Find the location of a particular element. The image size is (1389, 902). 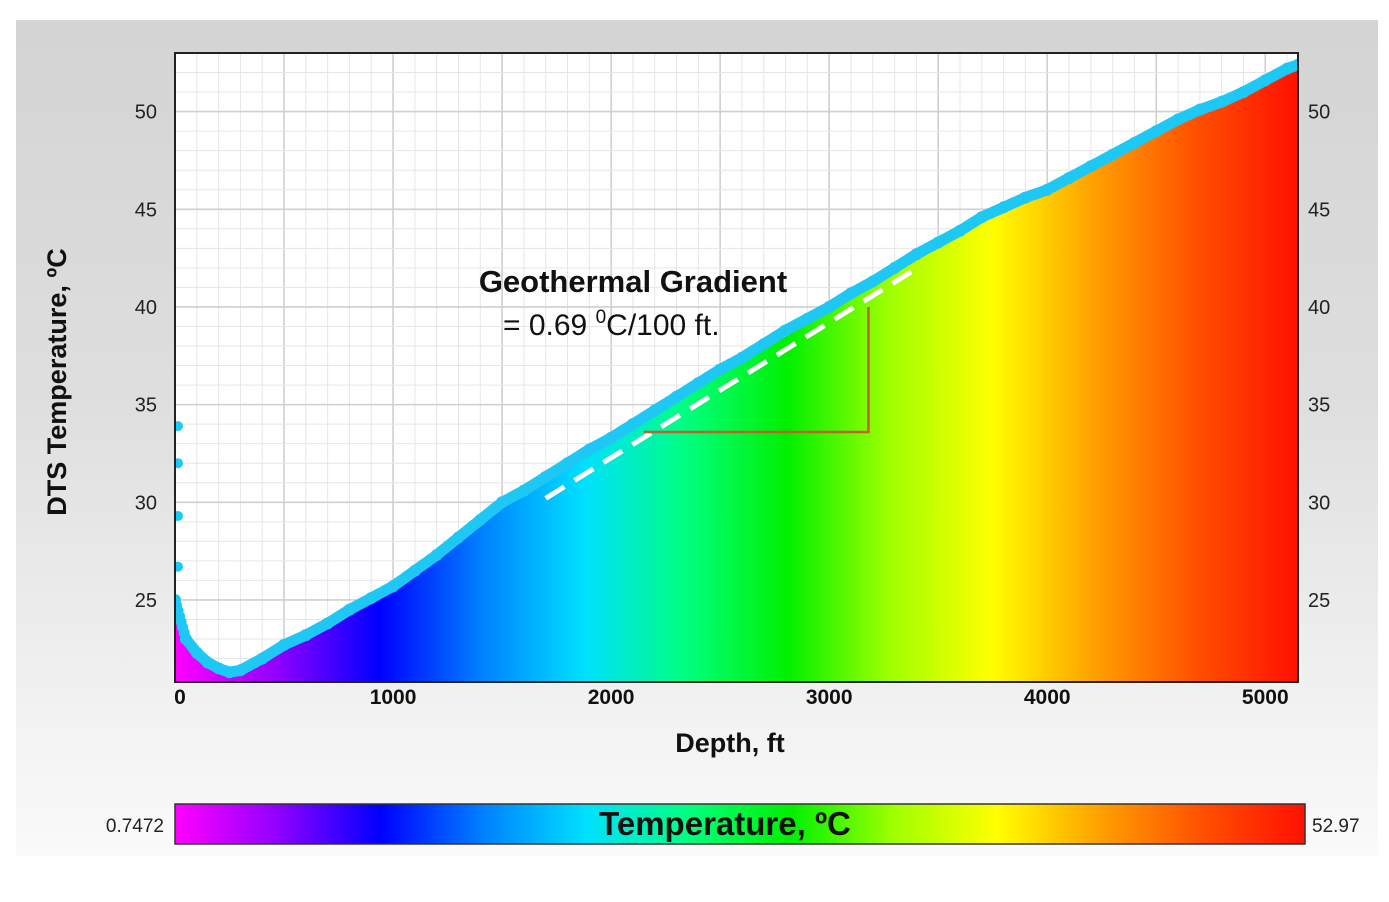

y-axis-right-ticks: 25 30 35 40 45 50 is located at coordinates (1319, 357).